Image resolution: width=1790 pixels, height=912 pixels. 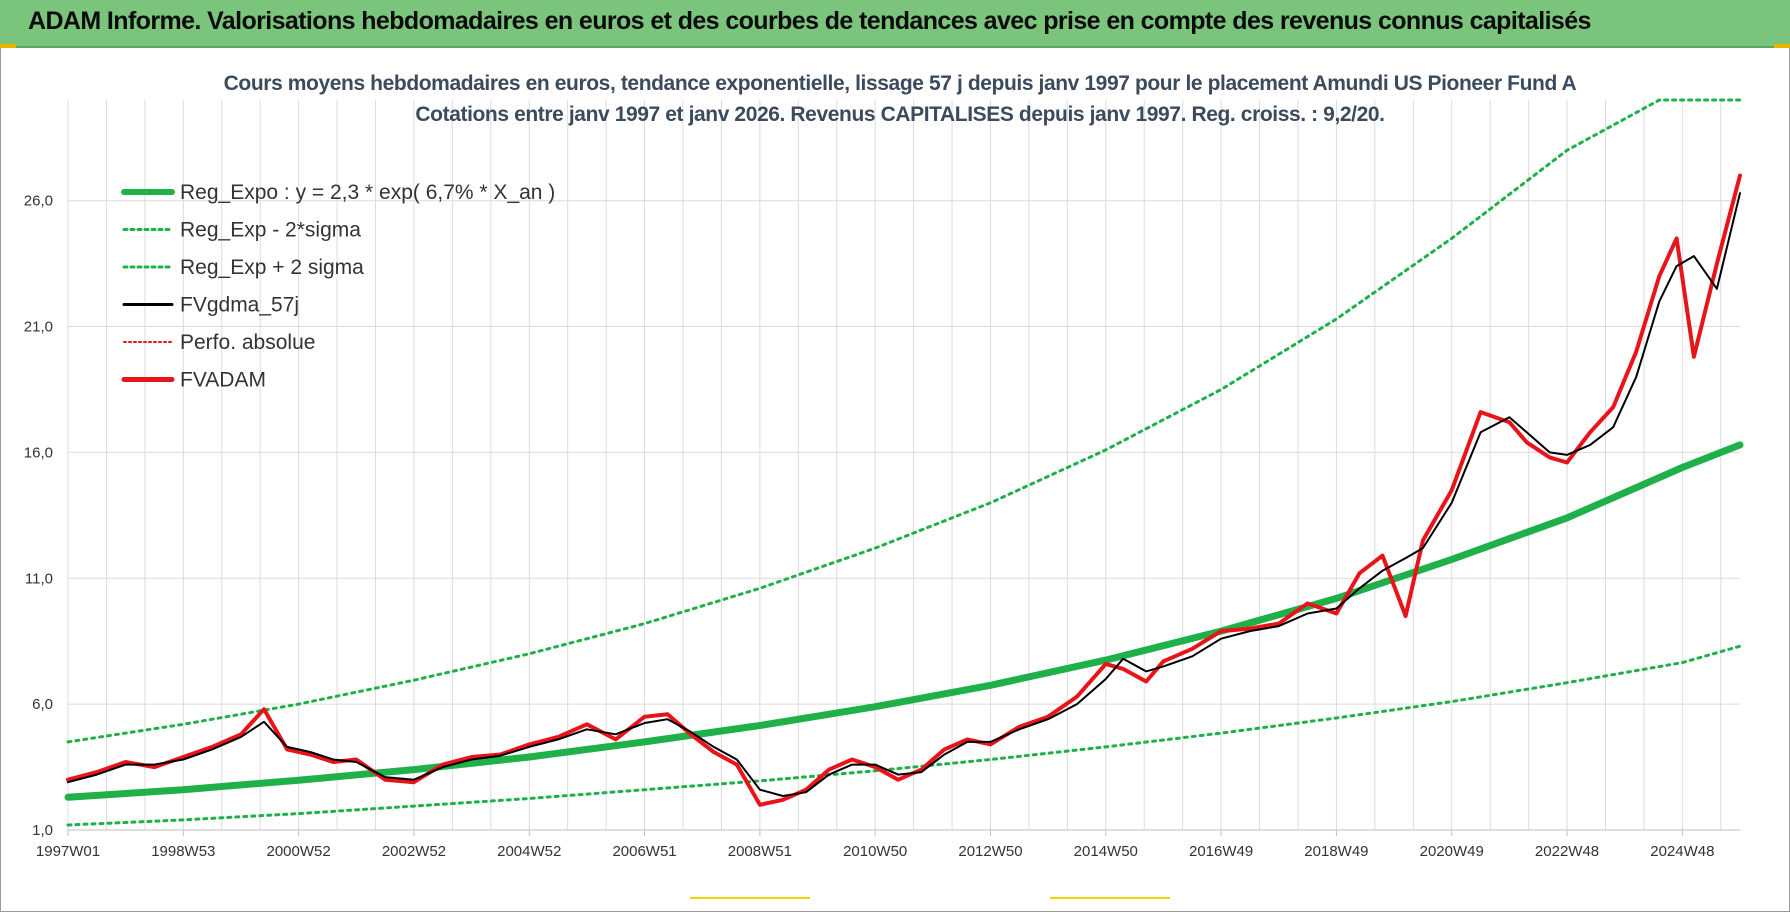 I want to click on x-tick-label: 2006W51, so click(x=644, y=851).